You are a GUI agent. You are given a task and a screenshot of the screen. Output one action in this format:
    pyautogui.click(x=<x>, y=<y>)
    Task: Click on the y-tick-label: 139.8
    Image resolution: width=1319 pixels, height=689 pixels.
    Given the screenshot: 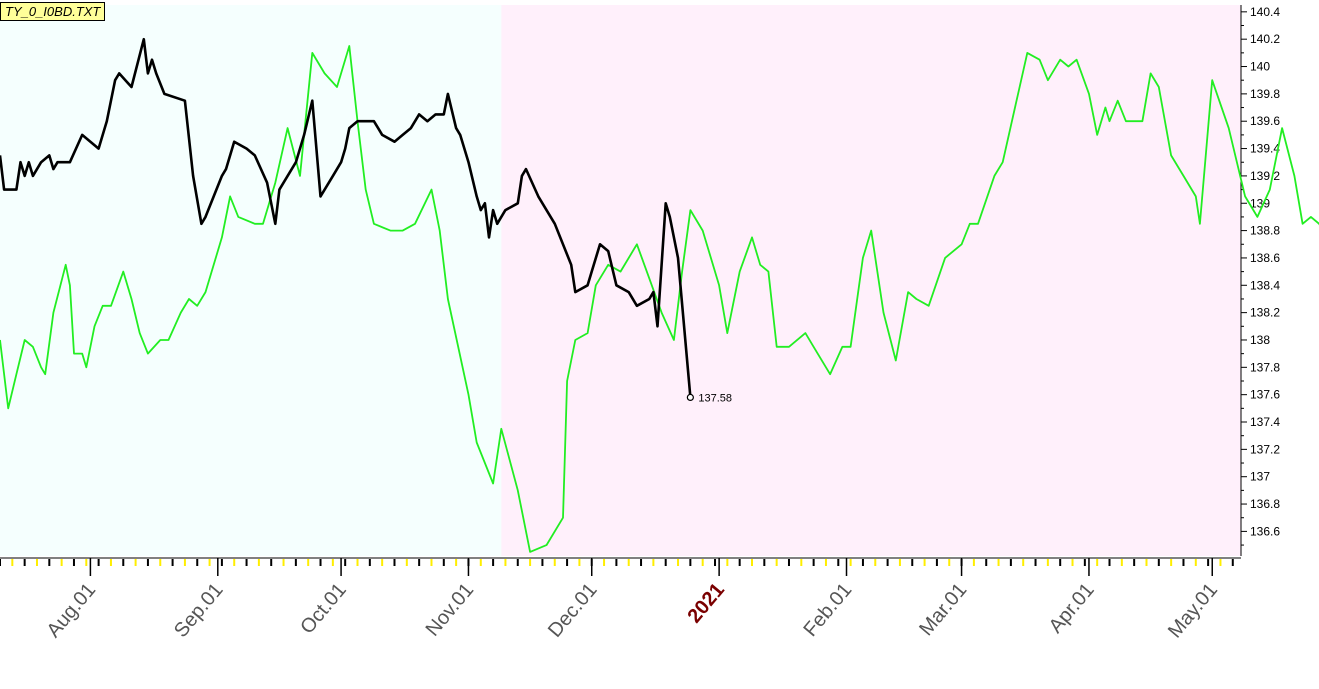 What is the action you would take?
    pyautogui.click(x=1265, y=94)
    